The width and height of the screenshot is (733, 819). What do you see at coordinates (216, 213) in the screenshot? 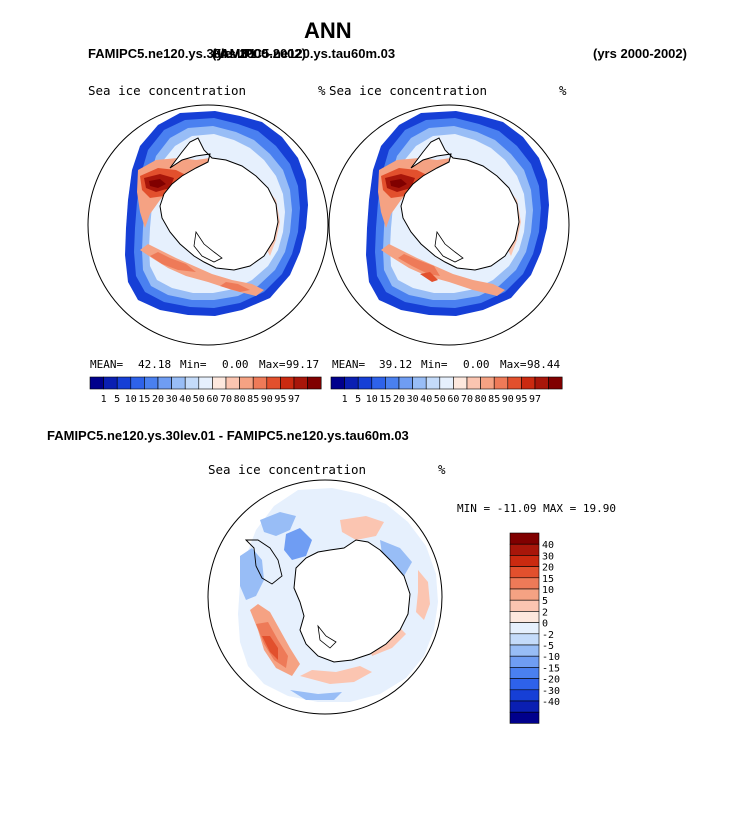
I see `panel1-ice-field` at bounding box center [216, 213].